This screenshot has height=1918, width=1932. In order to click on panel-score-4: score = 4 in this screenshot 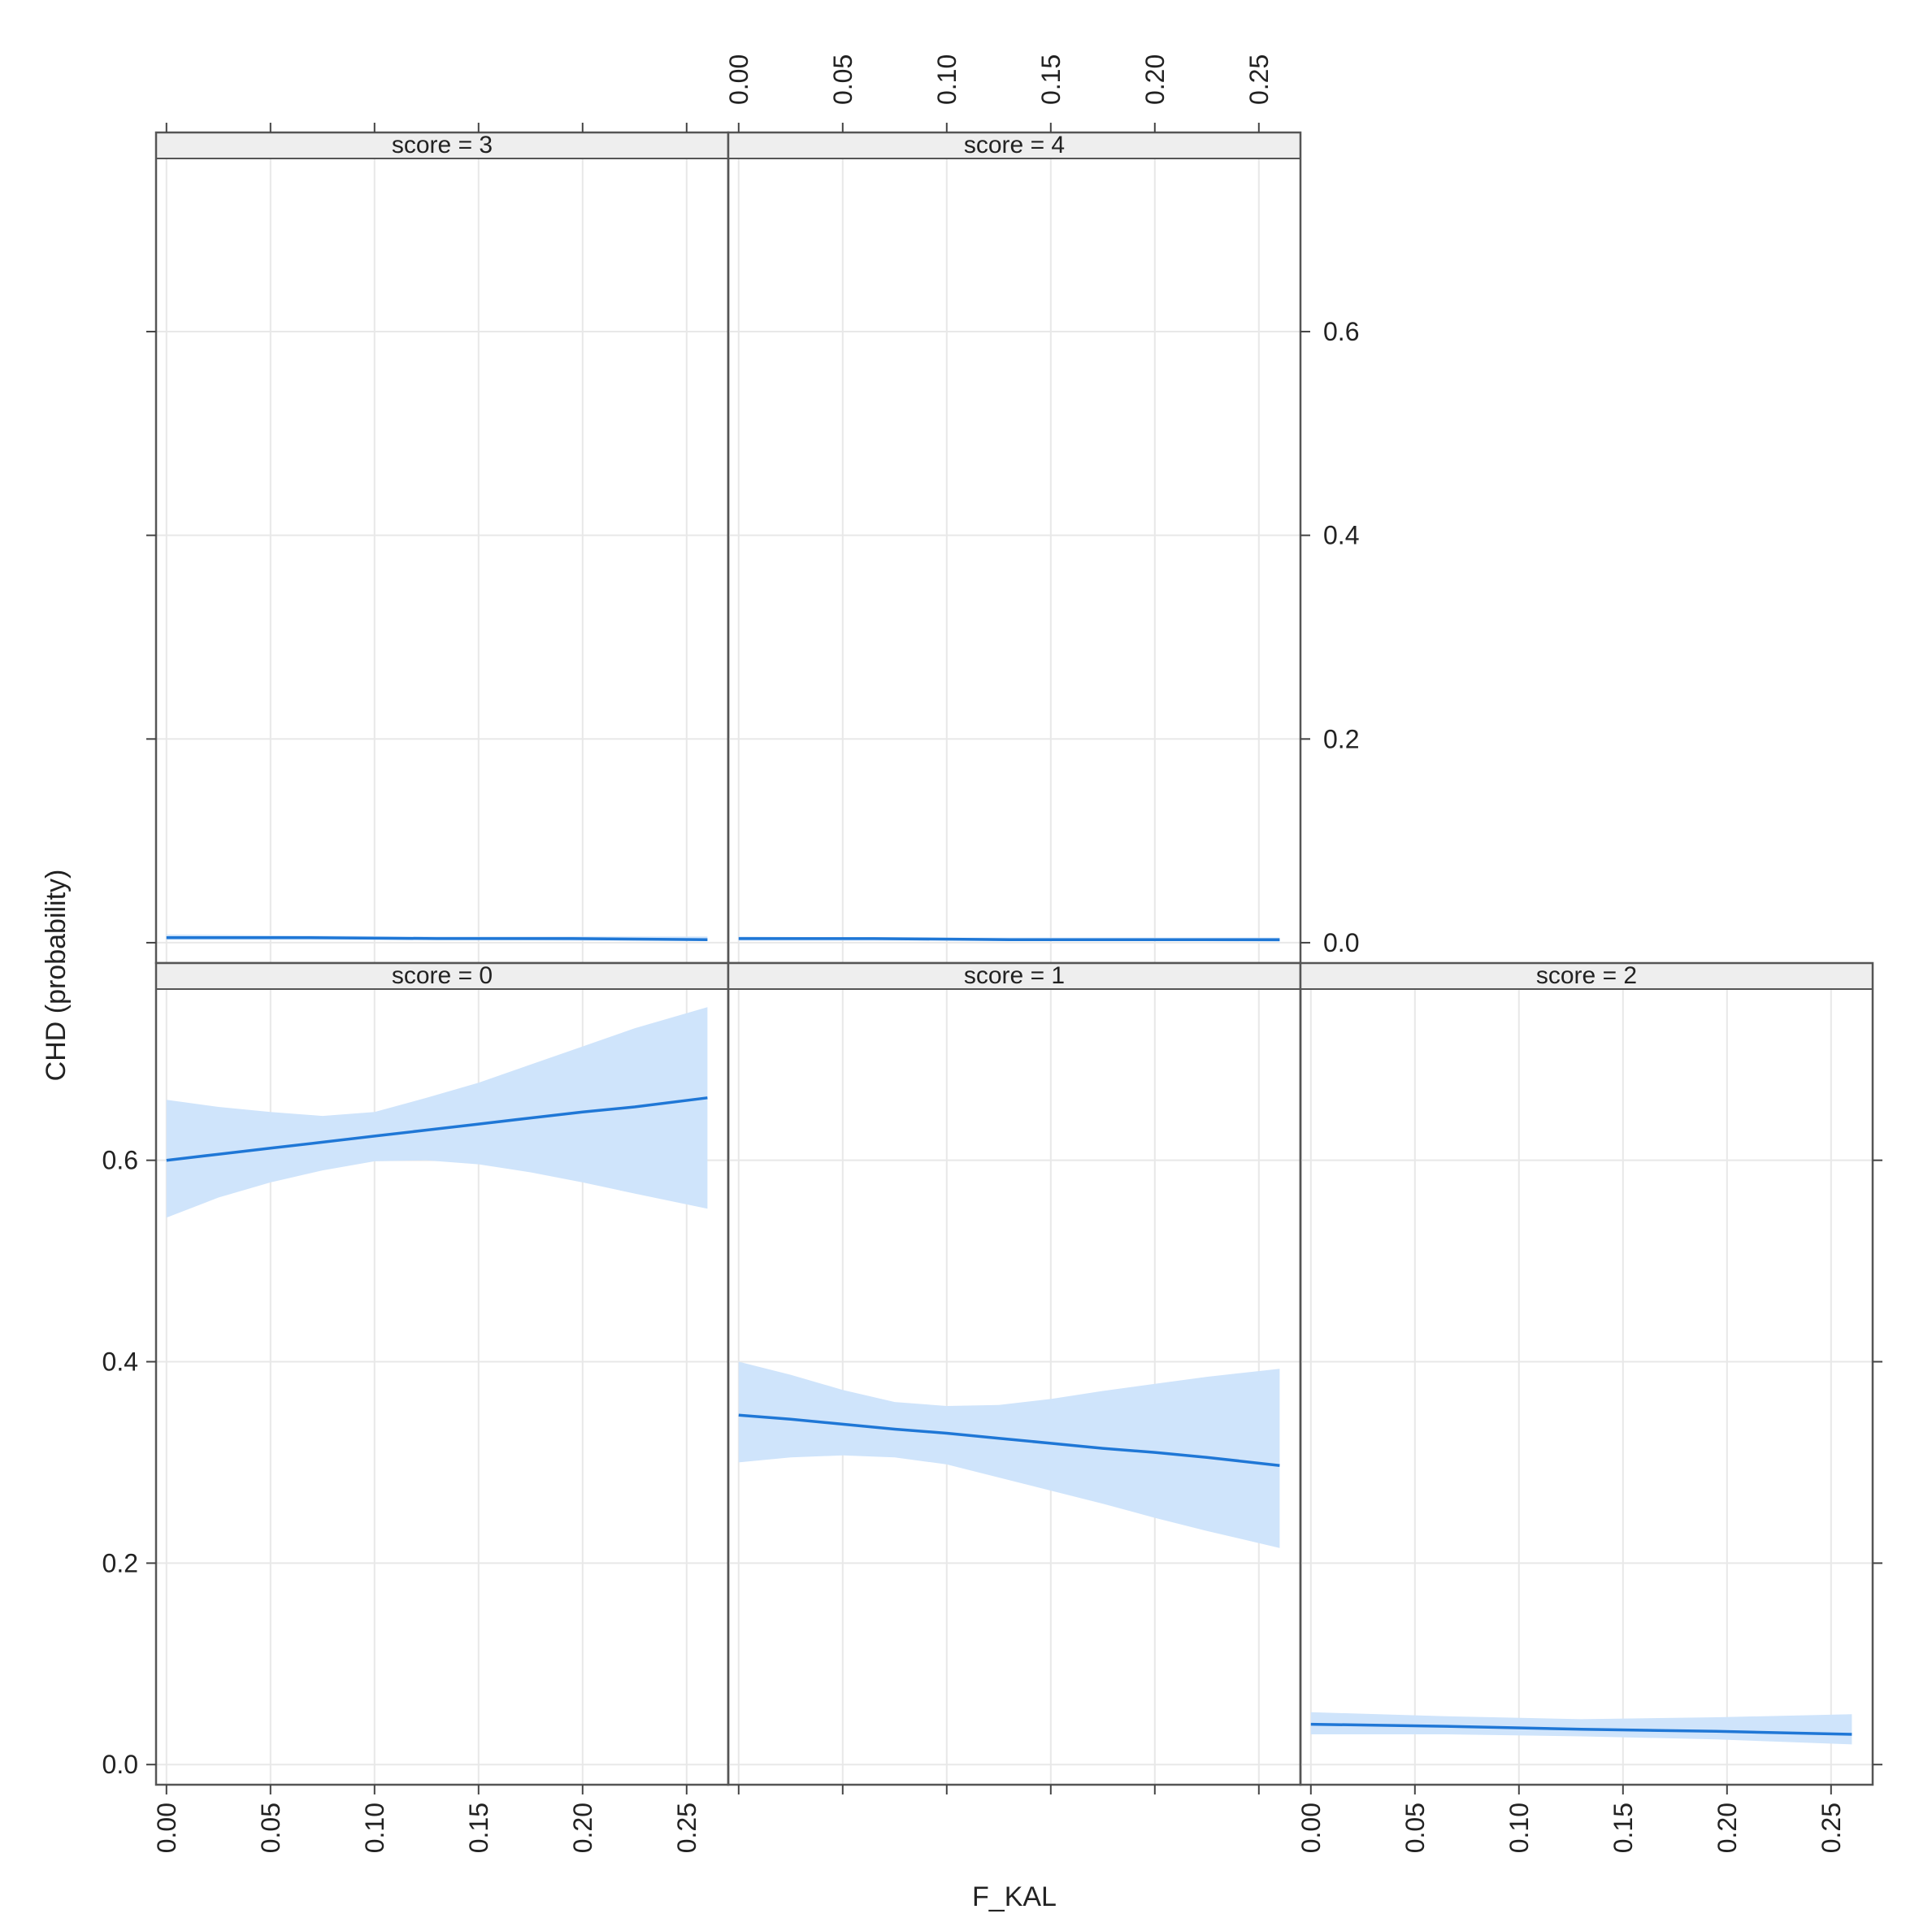, I will do `click(1014, 548)`.